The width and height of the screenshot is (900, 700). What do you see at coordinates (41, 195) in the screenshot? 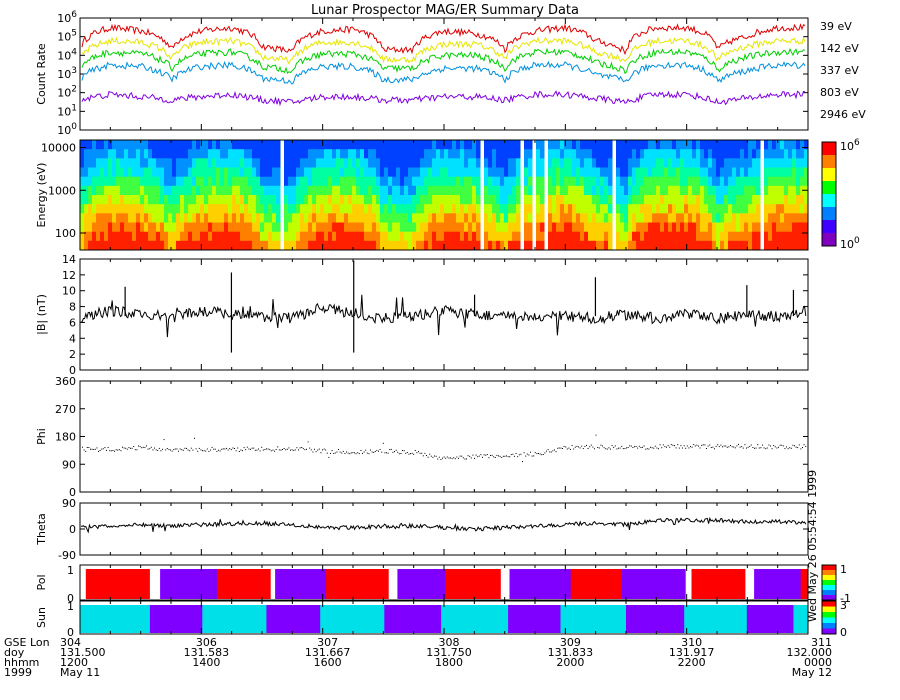
I see `y-axis-label: Energy (eV)` at bounding box center [41, 195].